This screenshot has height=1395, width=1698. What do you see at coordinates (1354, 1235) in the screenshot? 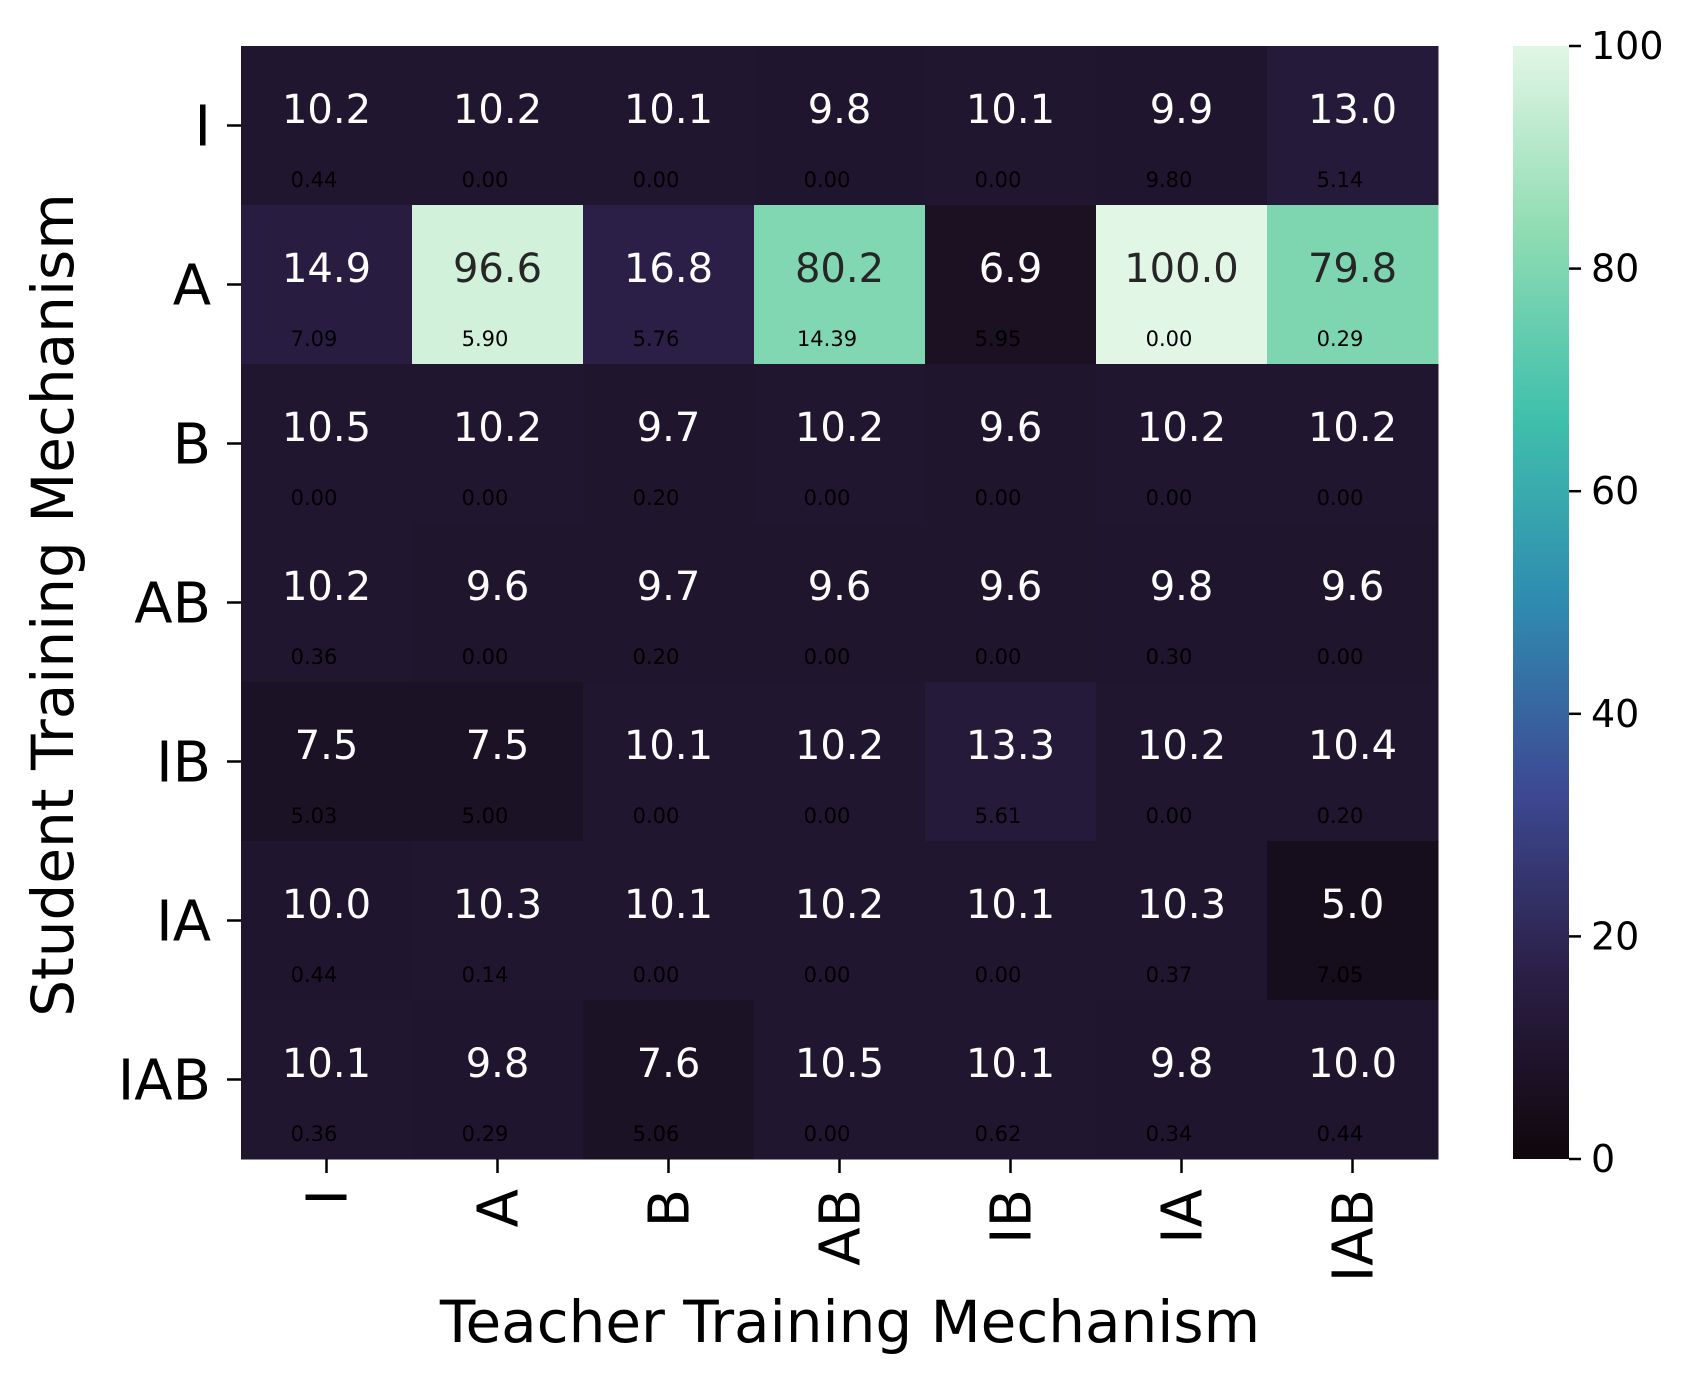
I see `x-tick-label: IAB` at bounding box center [1354, 1235].